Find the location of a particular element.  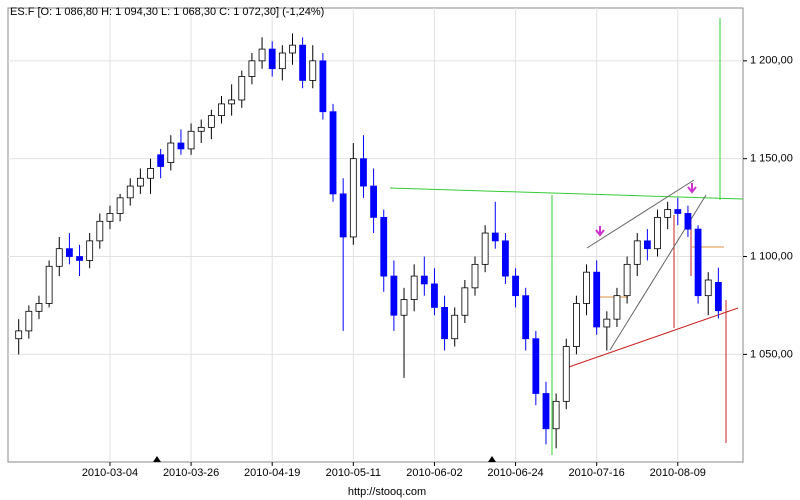

x-tick-label: 2010-07-16 is located at coordinates (597, 473).